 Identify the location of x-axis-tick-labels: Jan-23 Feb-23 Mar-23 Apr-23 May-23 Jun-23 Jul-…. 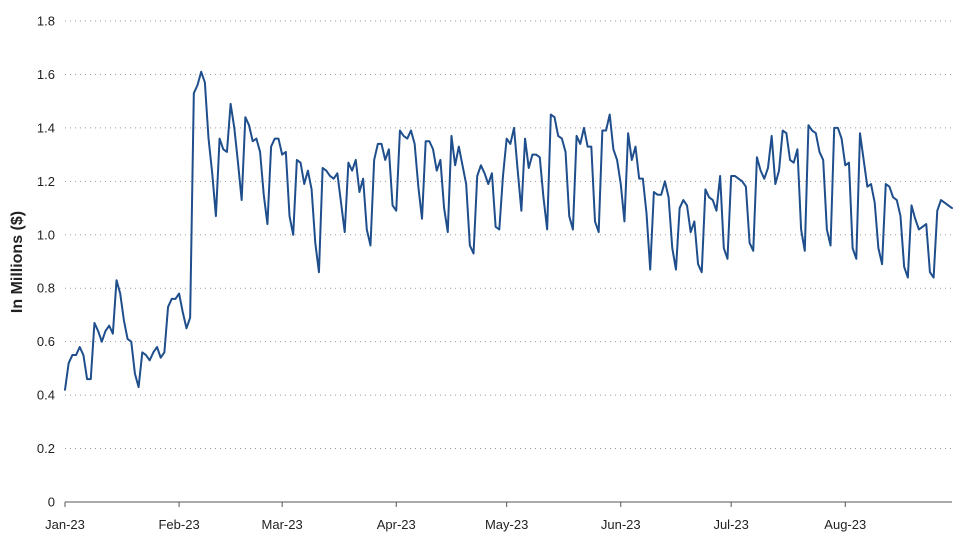
(455, 517).